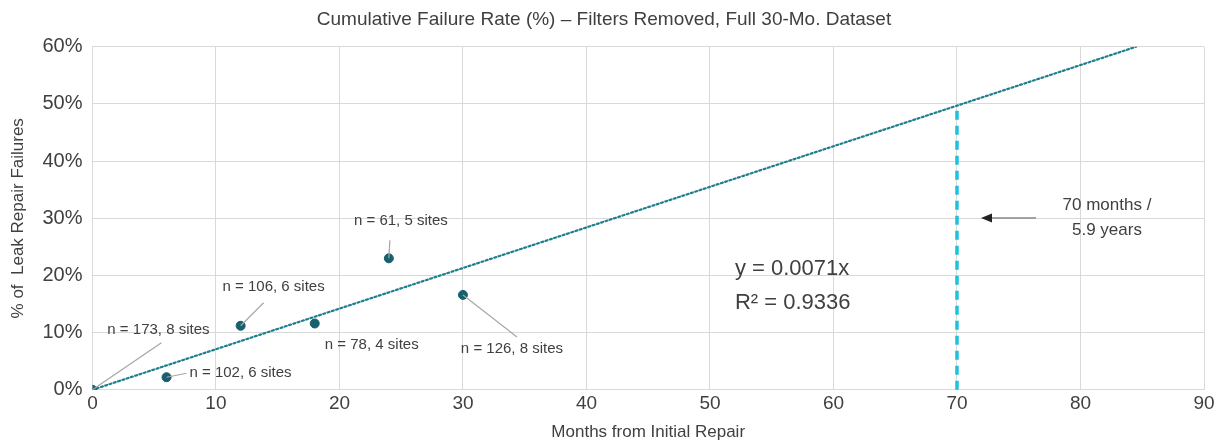 Image resolution: width=1226 pixels, height=447 pixels. I want to click on x-tick-label: 20, so click(339, 403).